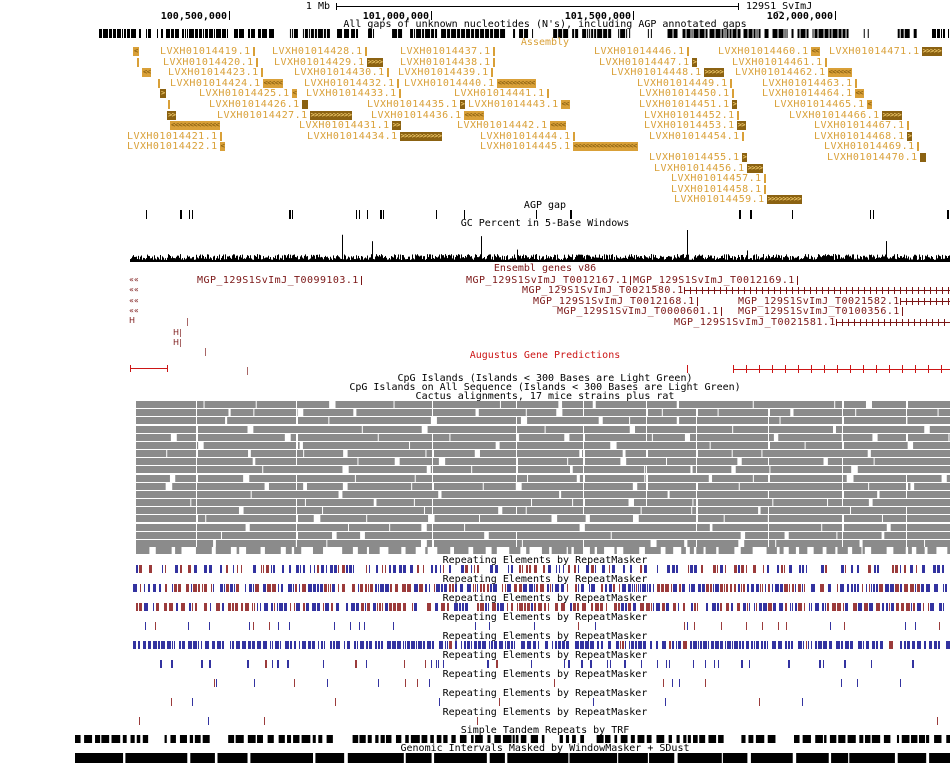  Describe the element at coordinates (279, 281) in the screenshot. I see `gene-item: MGP_129S1SvImJ_T0099103.1` at that location.